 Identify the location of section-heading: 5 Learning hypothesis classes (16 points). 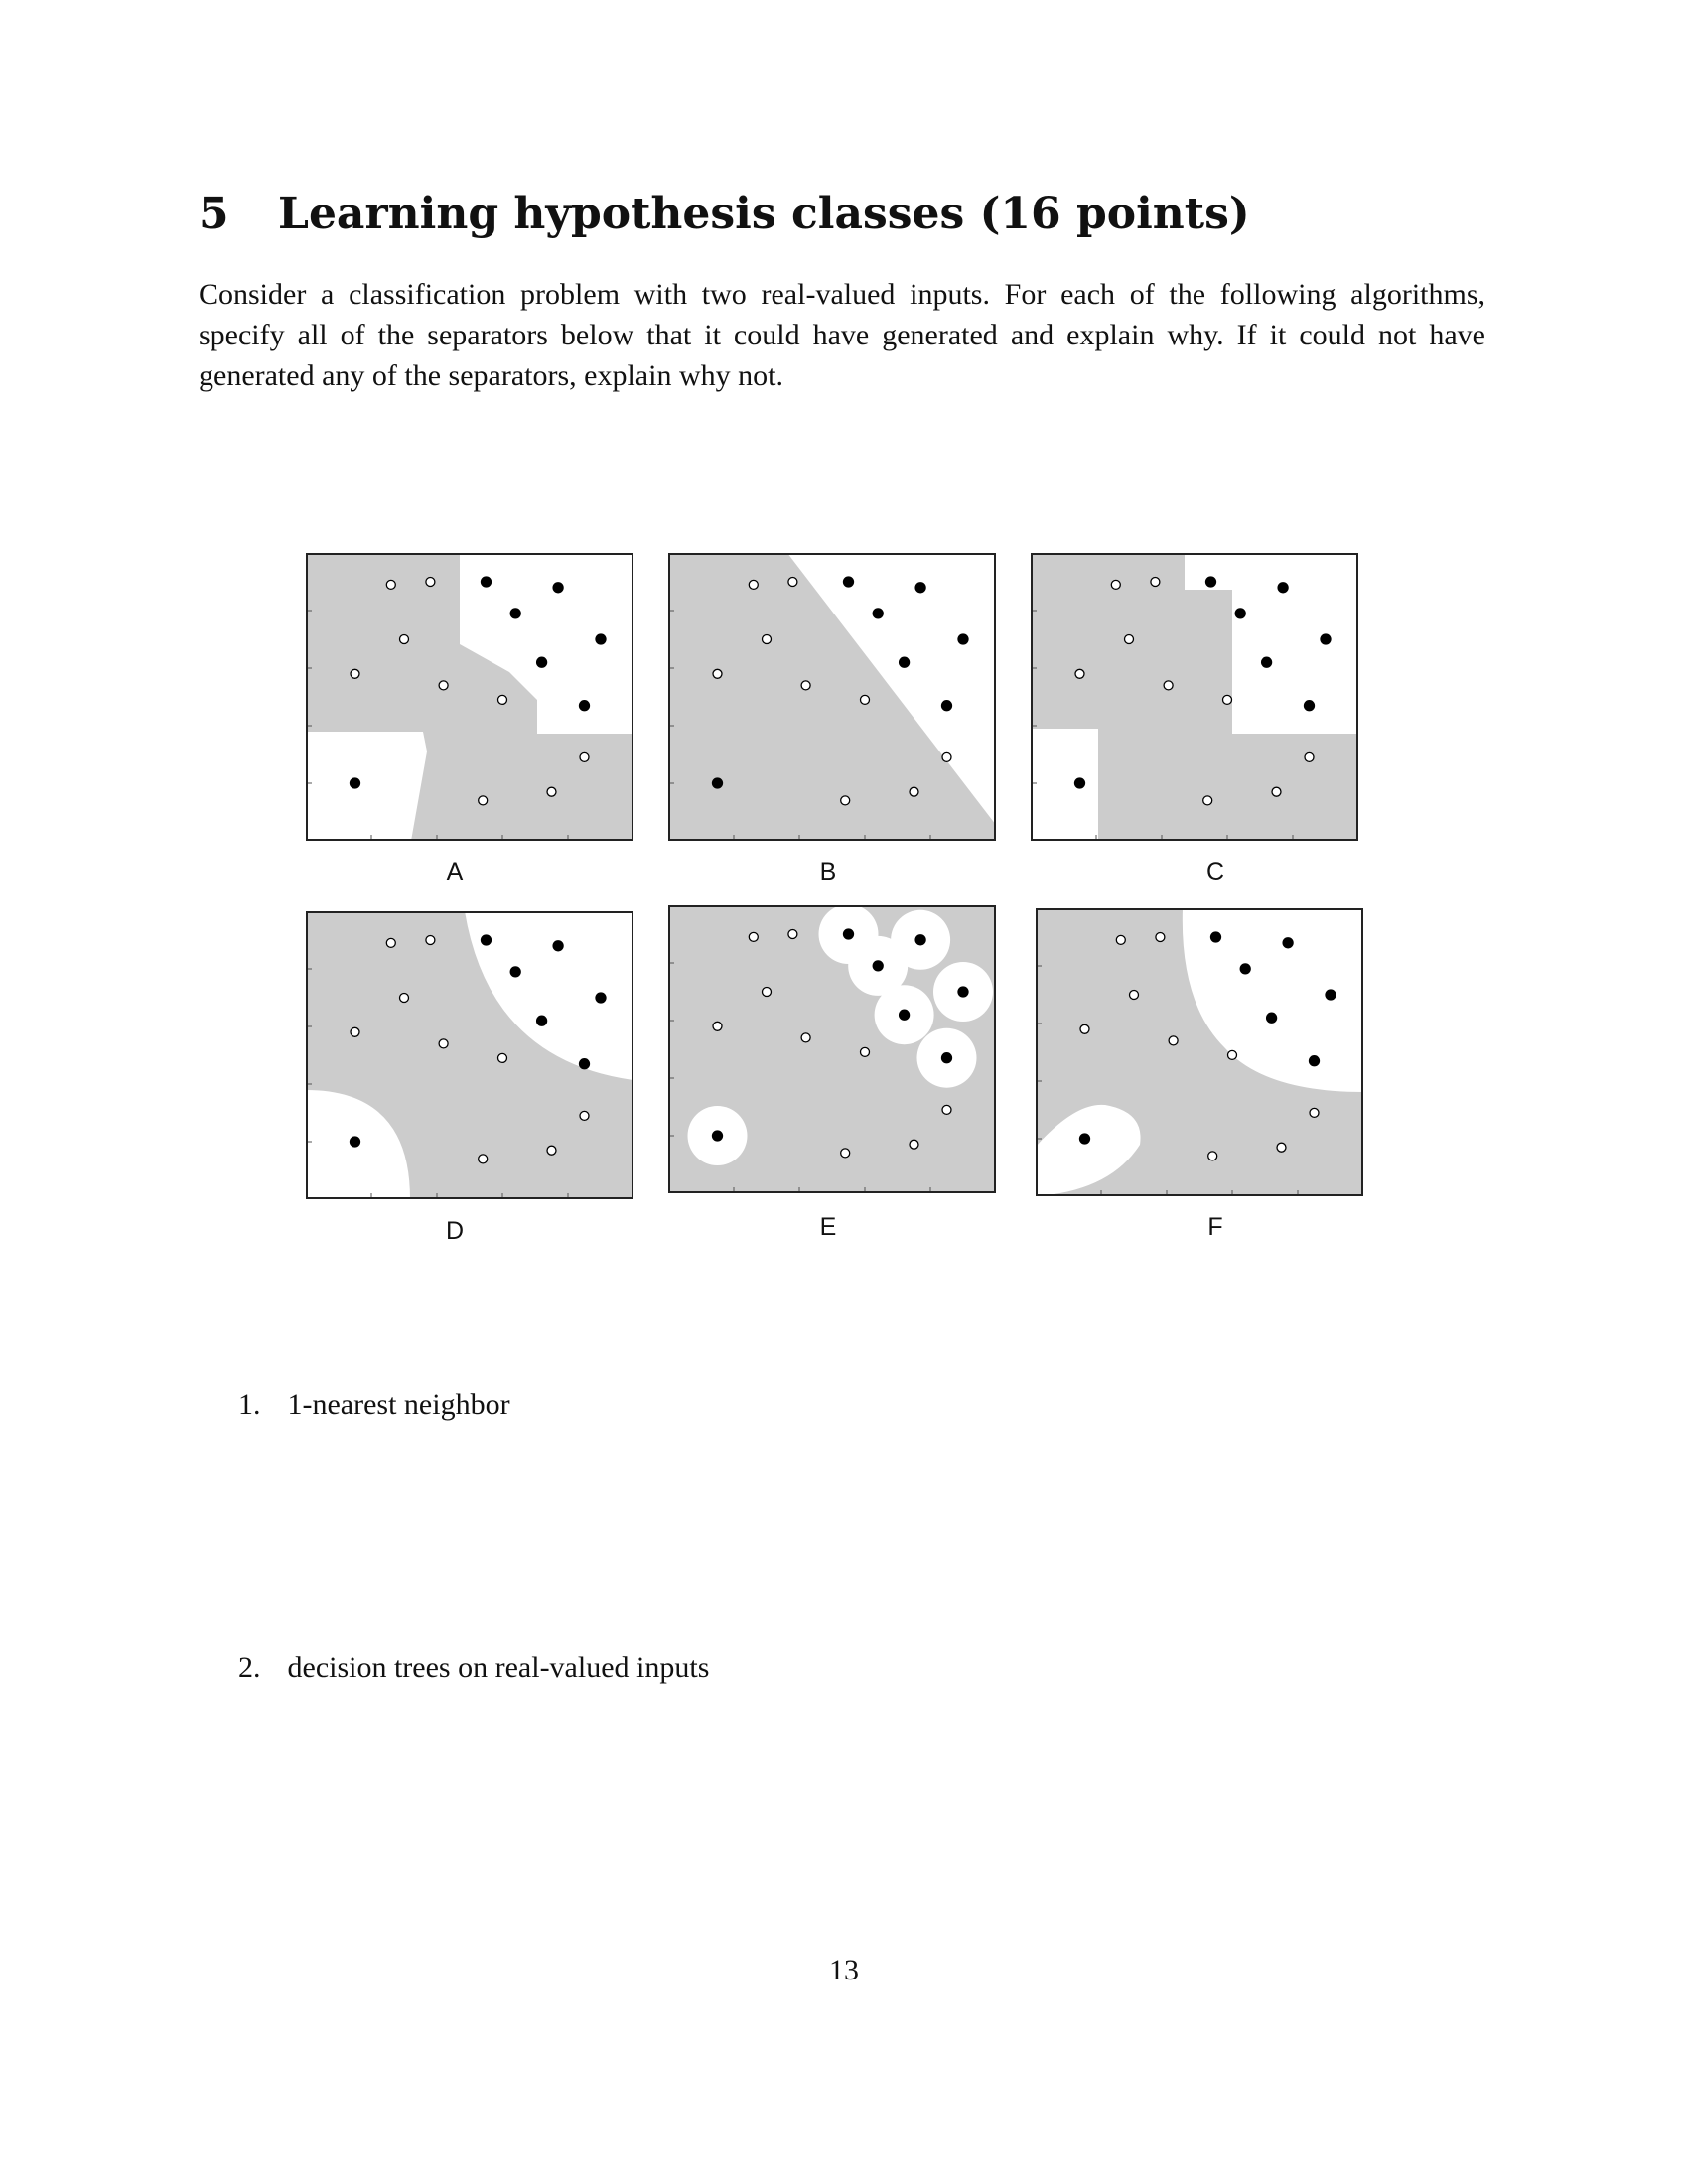
(724, 214).